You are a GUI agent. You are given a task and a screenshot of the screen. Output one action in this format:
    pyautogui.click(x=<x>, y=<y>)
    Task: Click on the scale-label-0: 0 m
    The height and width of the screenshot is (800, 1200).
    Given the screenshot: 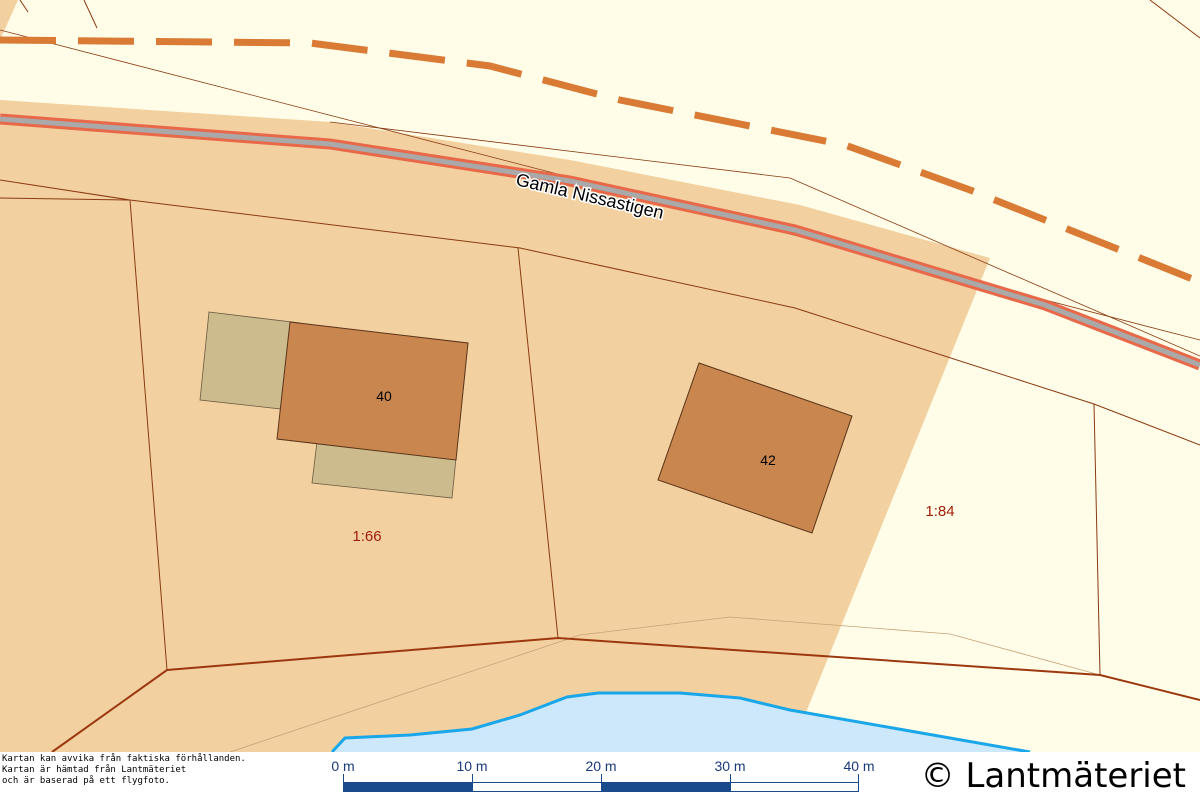 What is the action you would take?
    pyautogui.click(x=343, y=766)
    